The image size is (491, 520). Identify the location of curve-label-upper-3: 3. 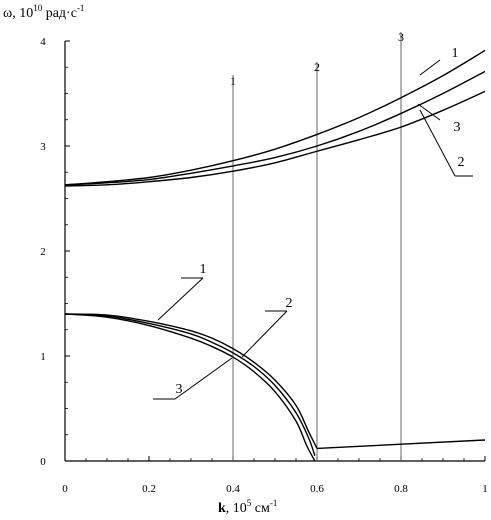
(457, 127).